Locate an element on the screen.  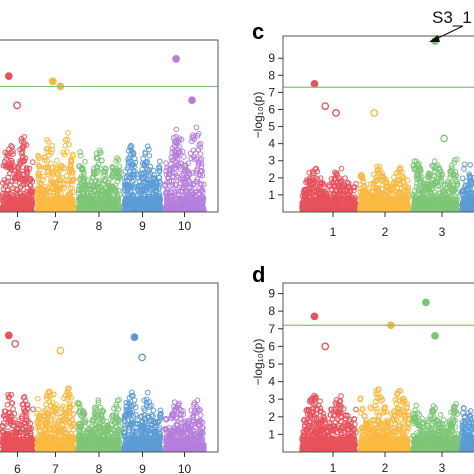
annotation-arrow is located at coordinates (446, 33).